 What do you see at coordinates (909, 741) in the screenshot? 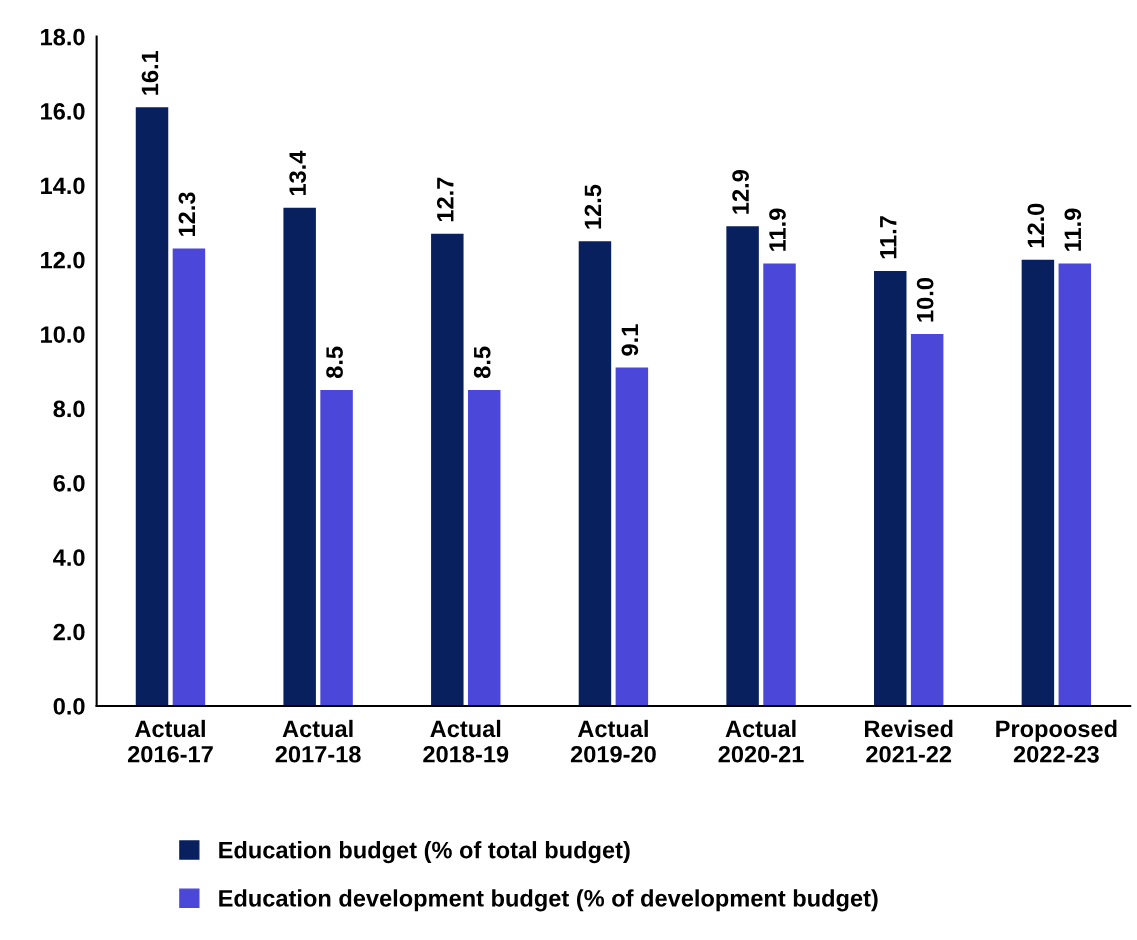
I see `x-tick-label: Revised 2021-22` at bounding box center [909, 741].